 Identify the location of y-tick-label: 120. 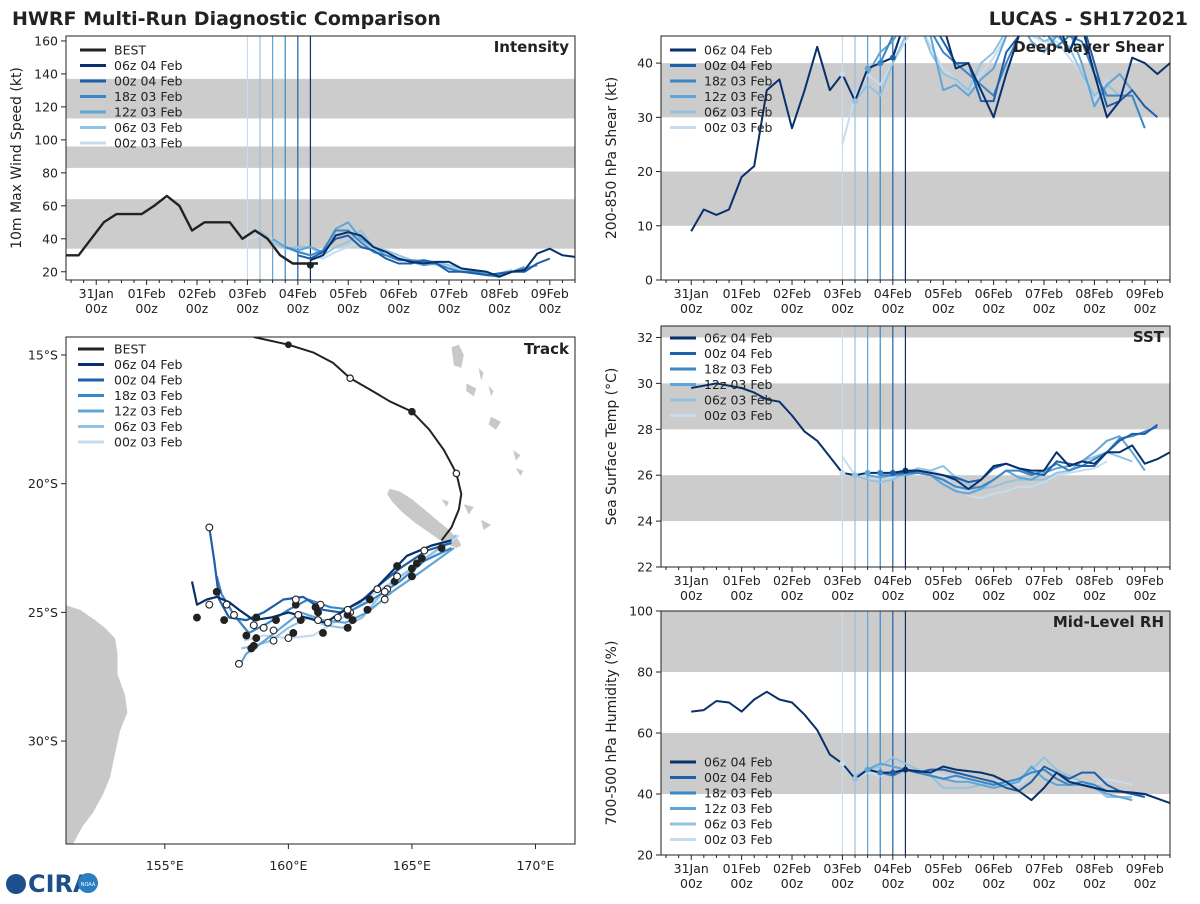
(46, 106).